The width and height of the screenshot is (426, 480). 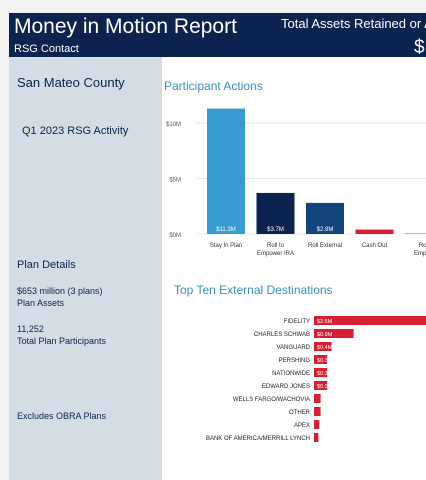 What do you see at coordinates (60, 297) in the screenshot?
I see `plan-assets-stat: $653 million (3 plans) Plan Assets` at bounding box center [60, 297].